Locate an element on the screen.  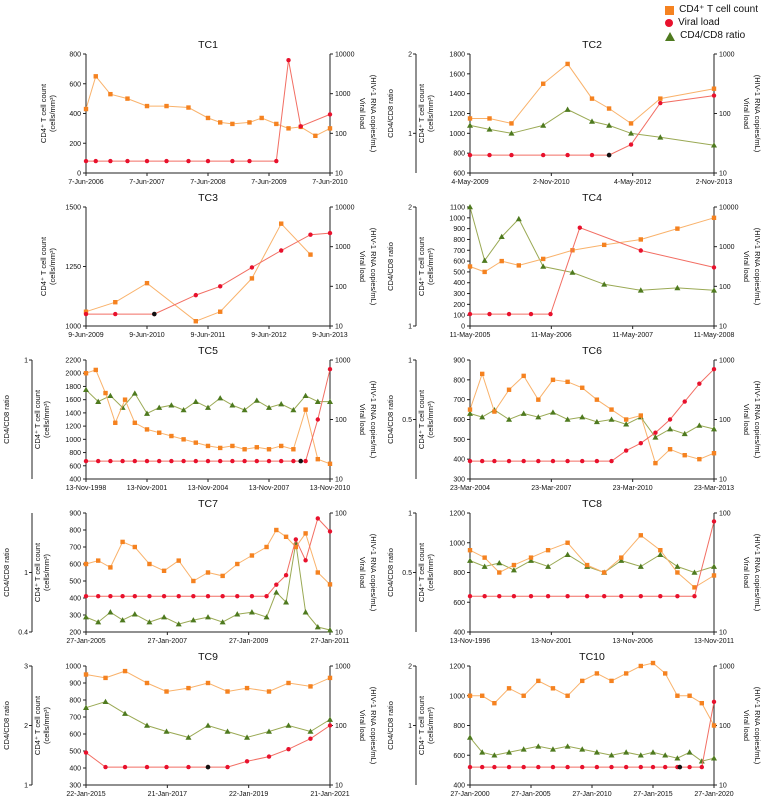
svg-text: 13-Nov-1998 is located at coordinates (86, 488).